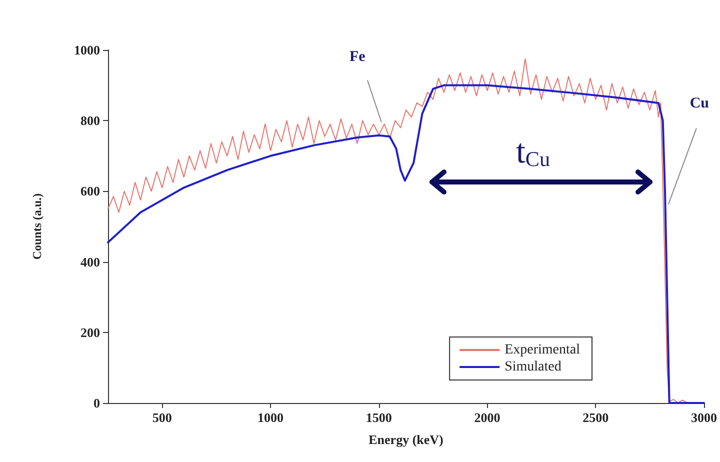 Image resolution: width=720 pixels, height=462 pixels. I want to click on legend-label: Simulated, so click(533, 367).